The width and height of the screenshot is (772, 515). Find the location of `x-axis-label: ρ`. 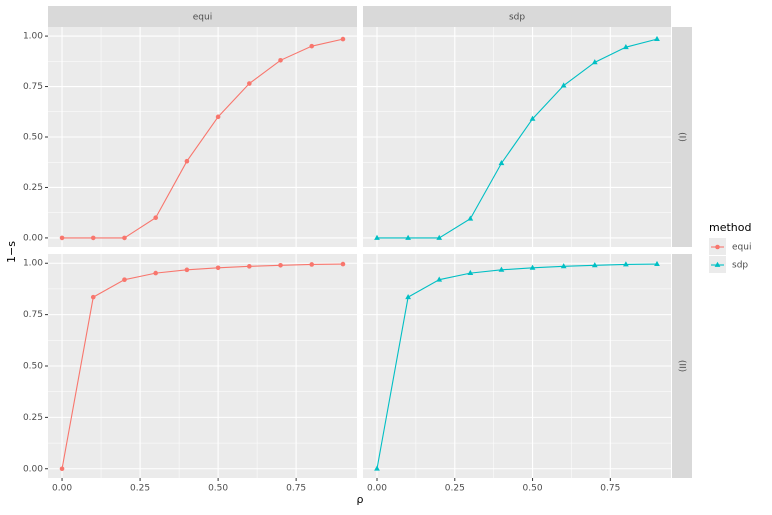

x-axis-label: ρ is located at coordinates (360, 499).